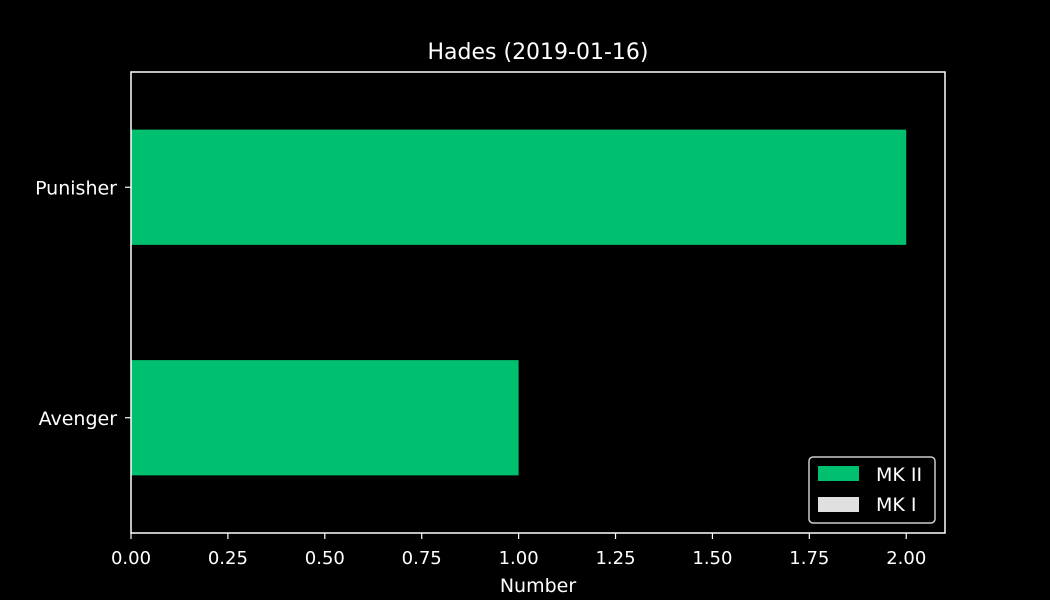 This screenshot has height=600, width=1050. What do you see at coordinates (228, 558) in the screenshot?
I see `x-tick-label: 0.25` at bounding box center [228, 558].